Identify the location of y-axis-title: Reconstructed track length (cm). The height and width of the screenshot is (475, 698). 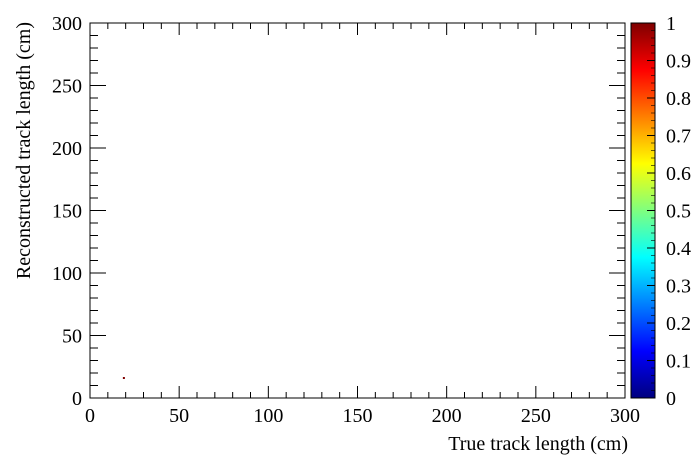
(24, 150).